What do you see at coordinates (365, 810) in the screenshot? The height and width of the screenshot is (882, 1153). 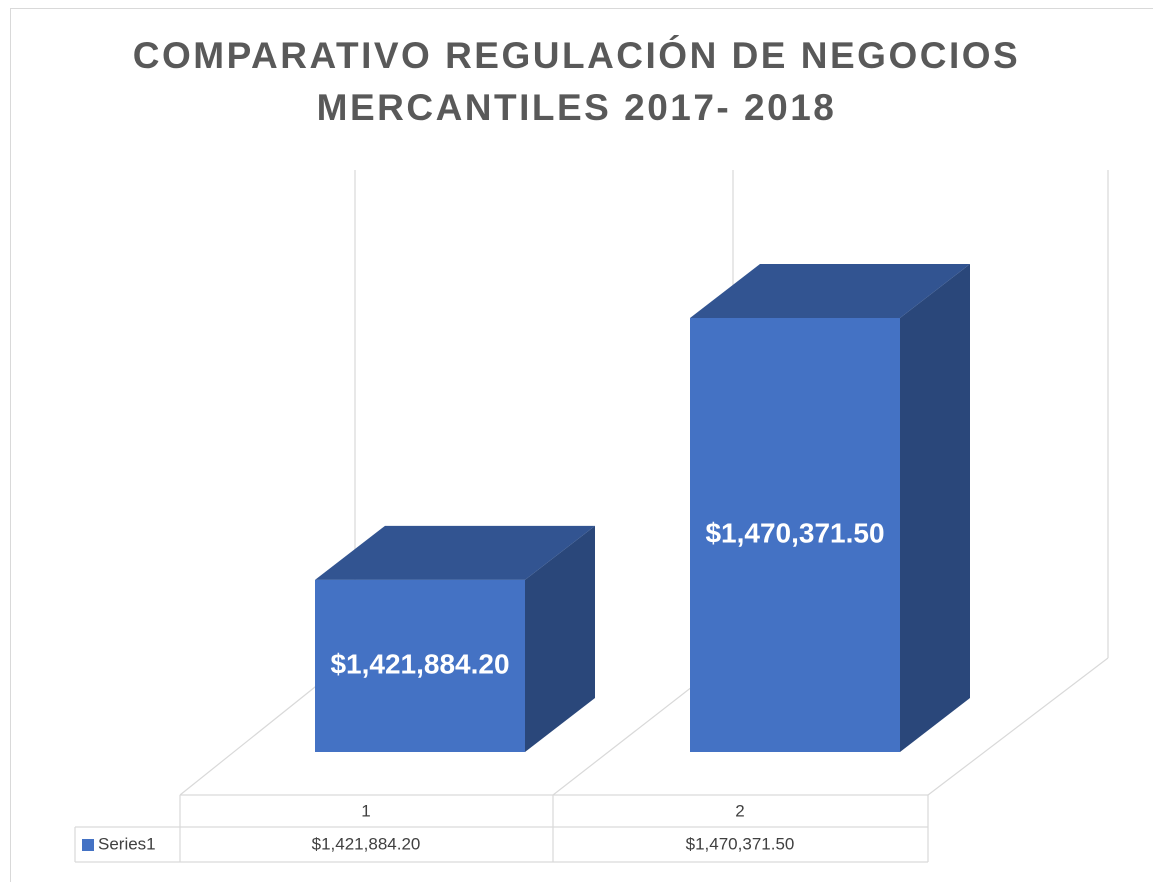 I see `x-tick-label: 1` at bounding box center [365, 810].